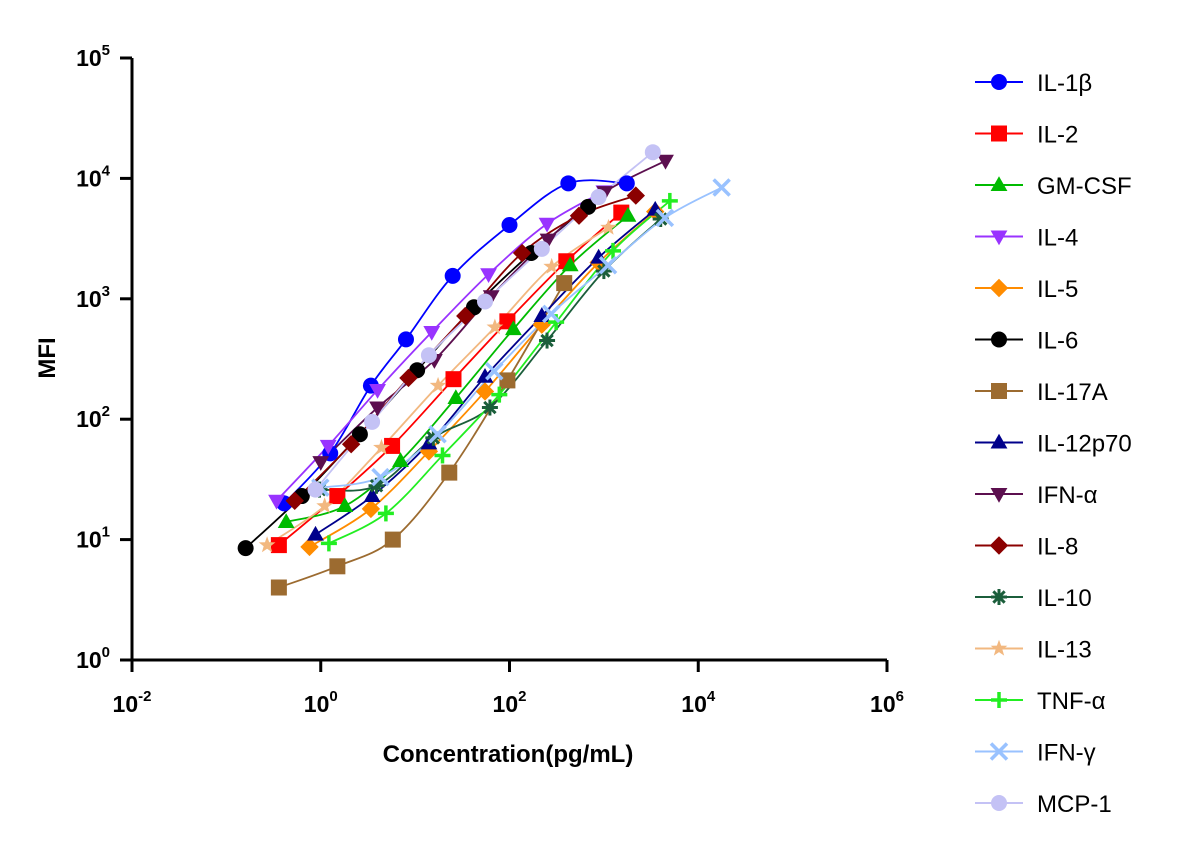 Image resolution: width=1192 pixels, height=848 pixels. What do you see at coordinates (1057, 341) in the screenshot?
I see `legend-label: IL-6` at bounding box center [1057, 341].